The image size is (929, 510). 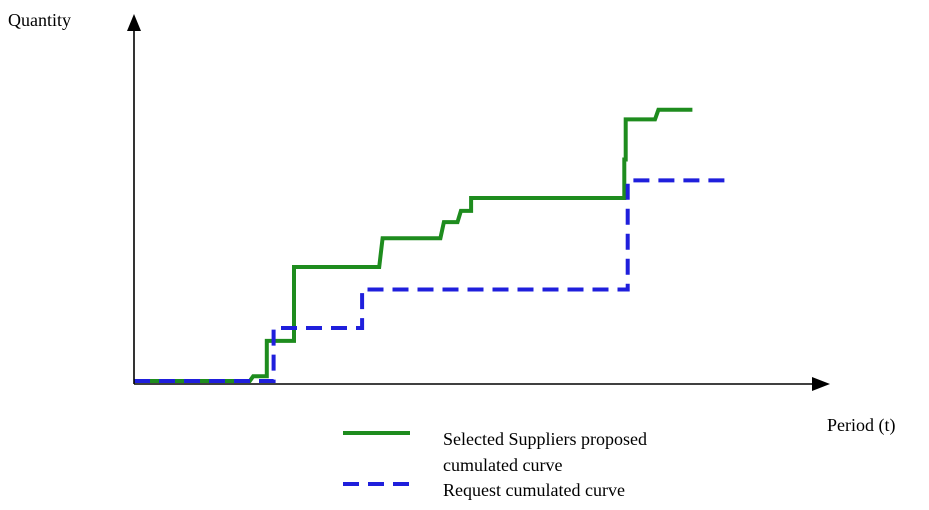 What do you see at coordinates (821, 384) in the screenshot?
I see `x-axis-arrow-icon` at bounding box center [821, 384].